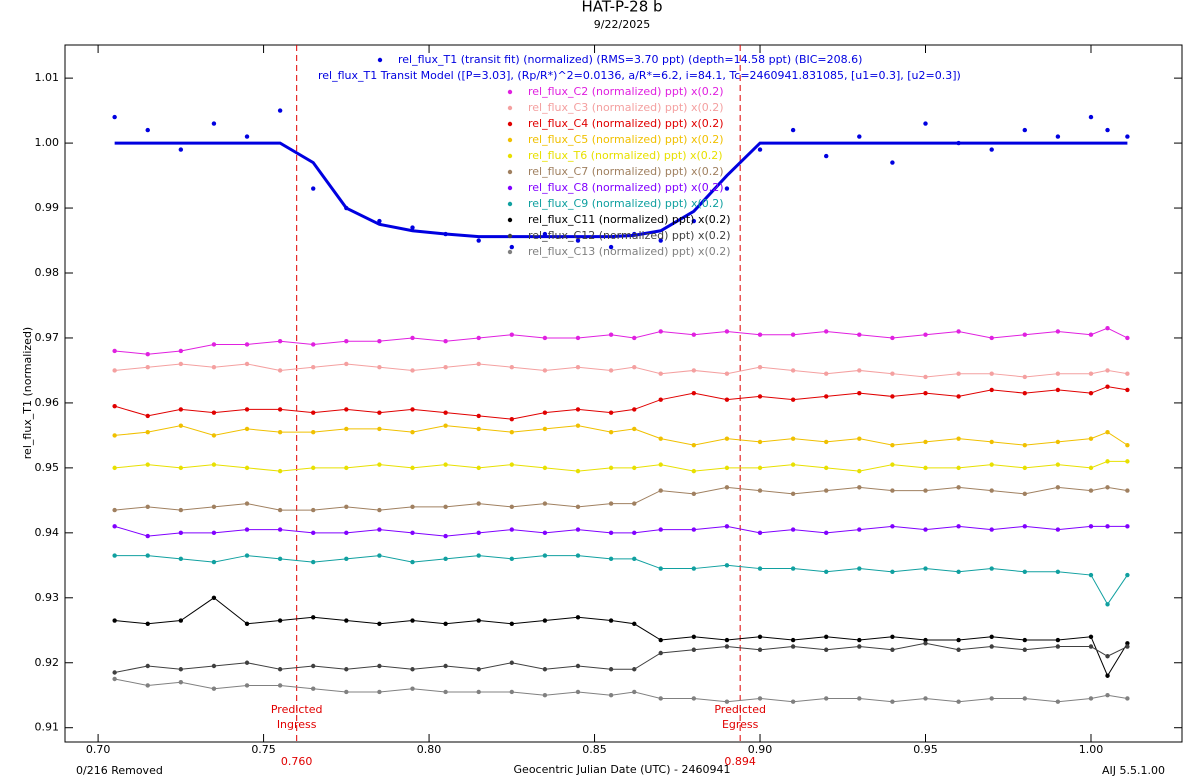  I want to click on footer-right: AIJ 5.5.1.00, so click(1133, 770).